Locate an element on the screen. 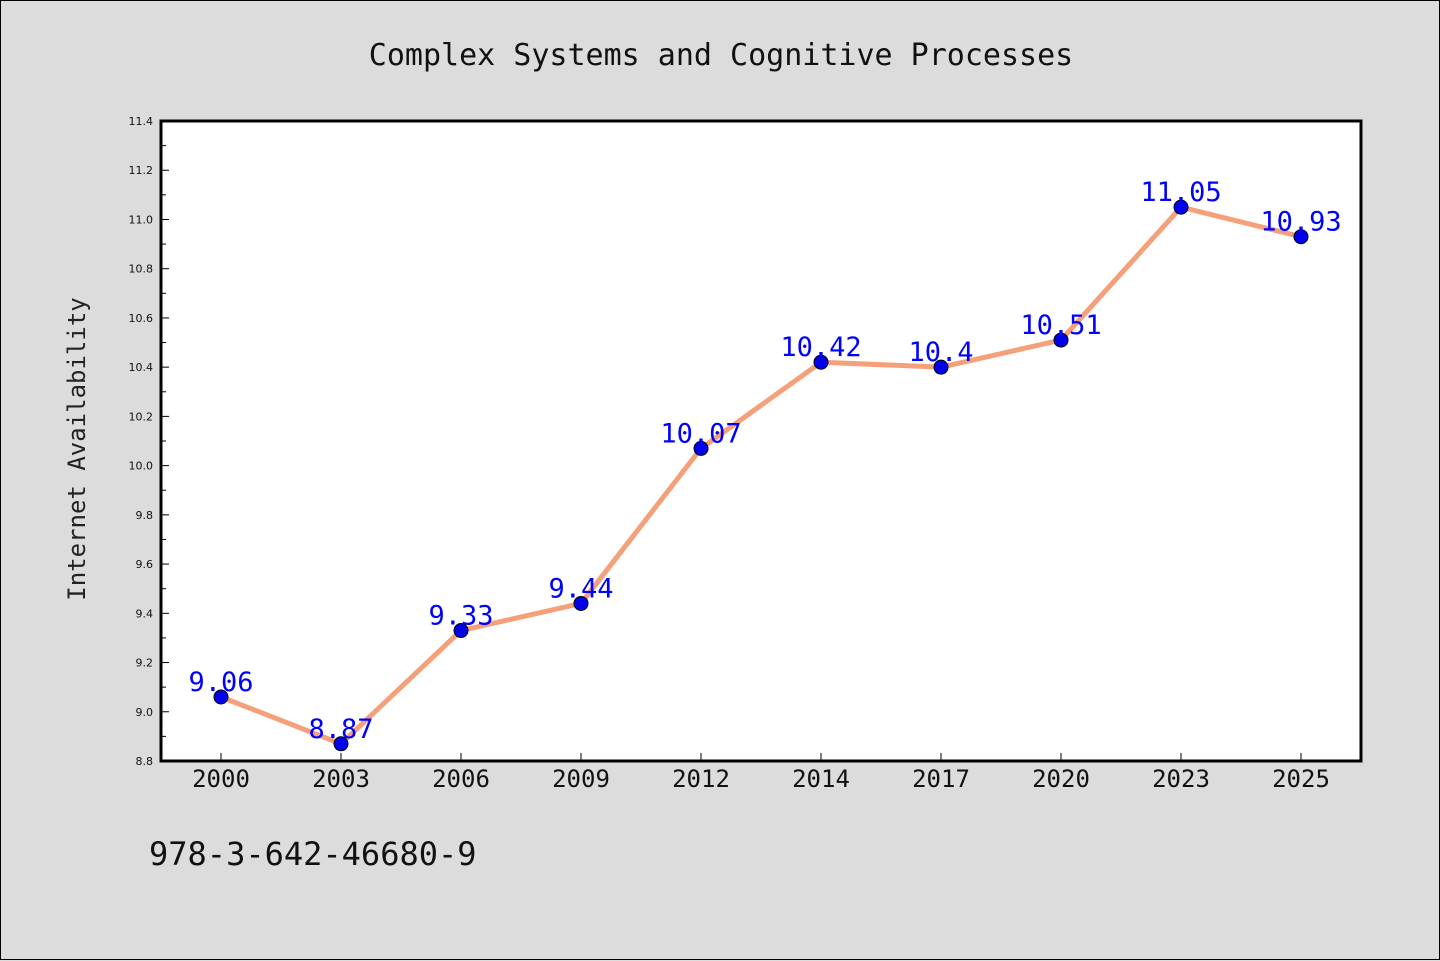 The image size is (1440, 961). data-label: 8.87 is located at coordinates (340, 729).